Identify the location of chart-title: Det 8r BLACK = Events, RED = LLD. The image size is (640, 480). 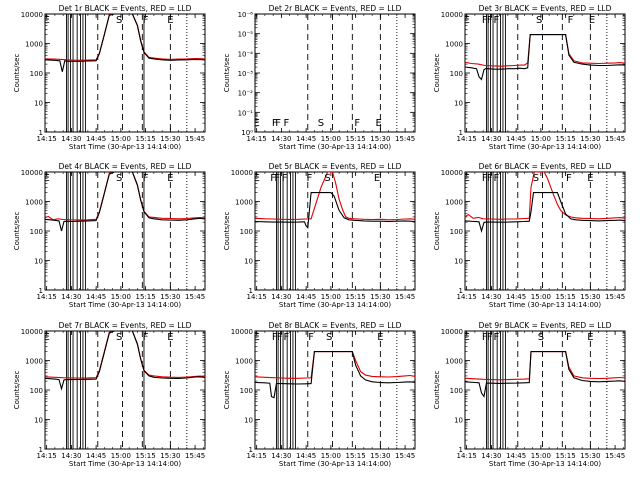
(335, 325).